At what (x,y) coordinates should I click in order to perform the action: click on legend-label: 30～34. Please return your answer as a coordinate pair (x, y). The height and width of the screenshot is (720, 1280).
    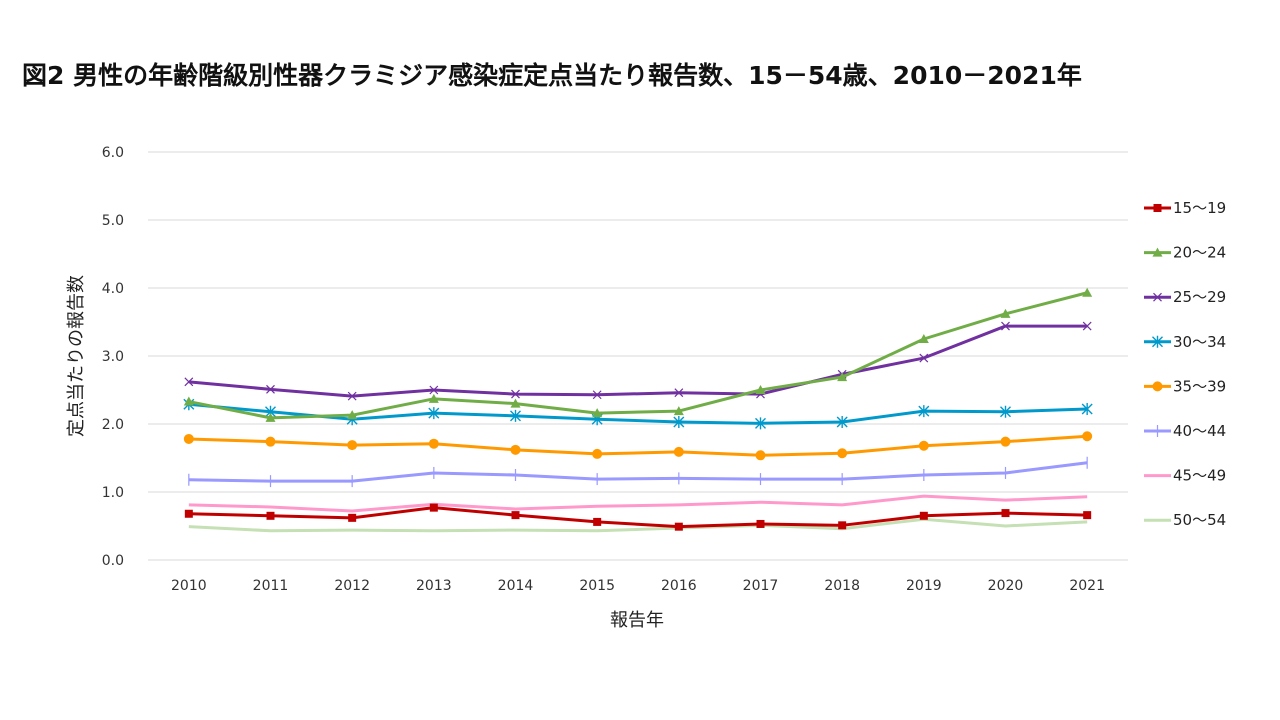
    Looking at the image, I should click on (1199, 342).